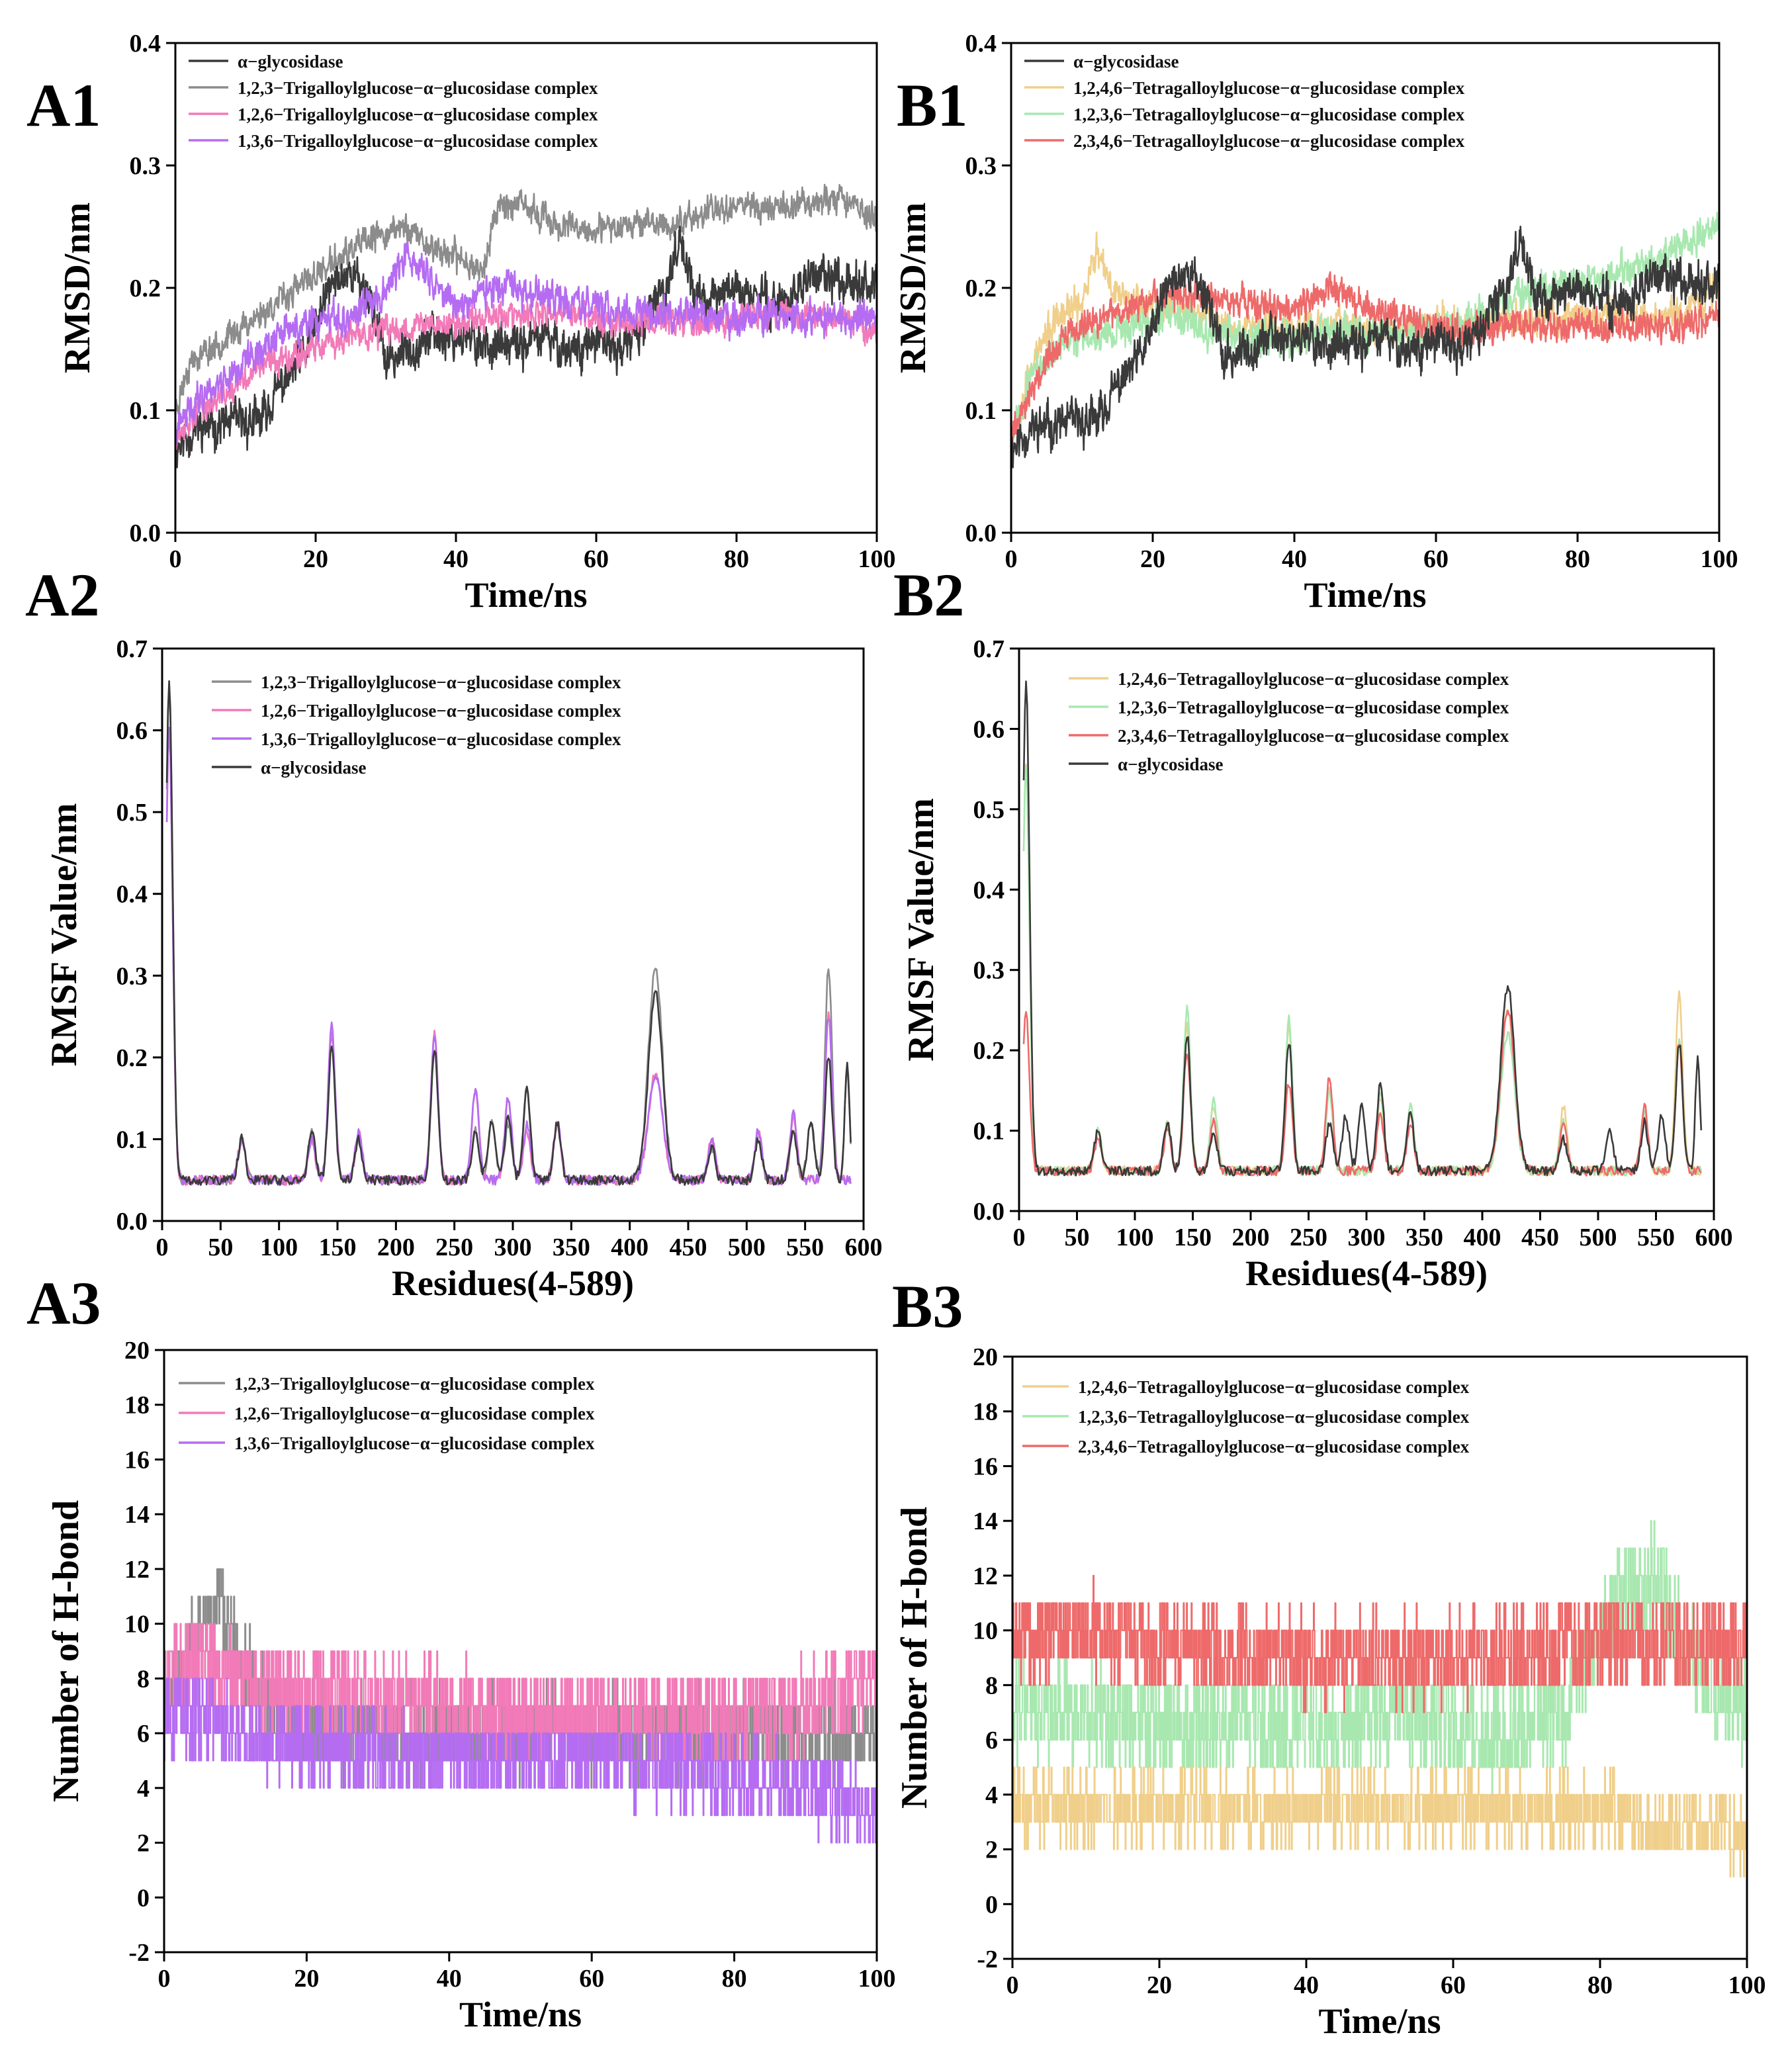 This screenshot has width=1788, height=2072. I want to click on x-tick-label: 500, so click(747, 1247).